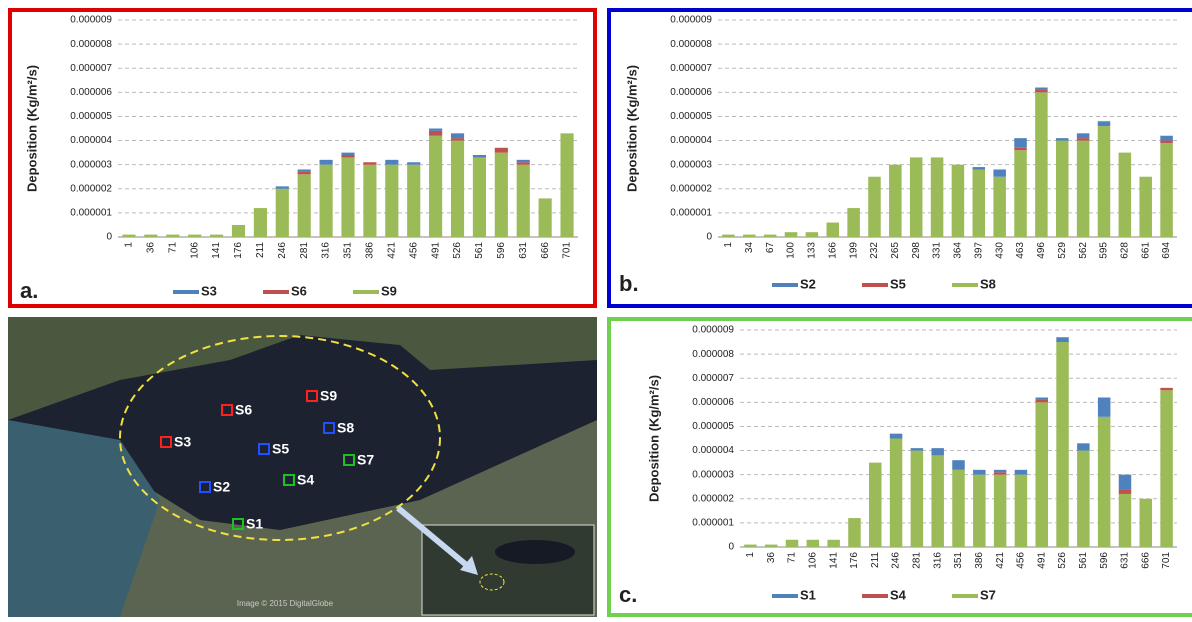 The height and width of the screenshot is (622, 1192). Describe the element at coordinates (916, 250) in the screenshot. I see `x-tick-label: 298` at that location.